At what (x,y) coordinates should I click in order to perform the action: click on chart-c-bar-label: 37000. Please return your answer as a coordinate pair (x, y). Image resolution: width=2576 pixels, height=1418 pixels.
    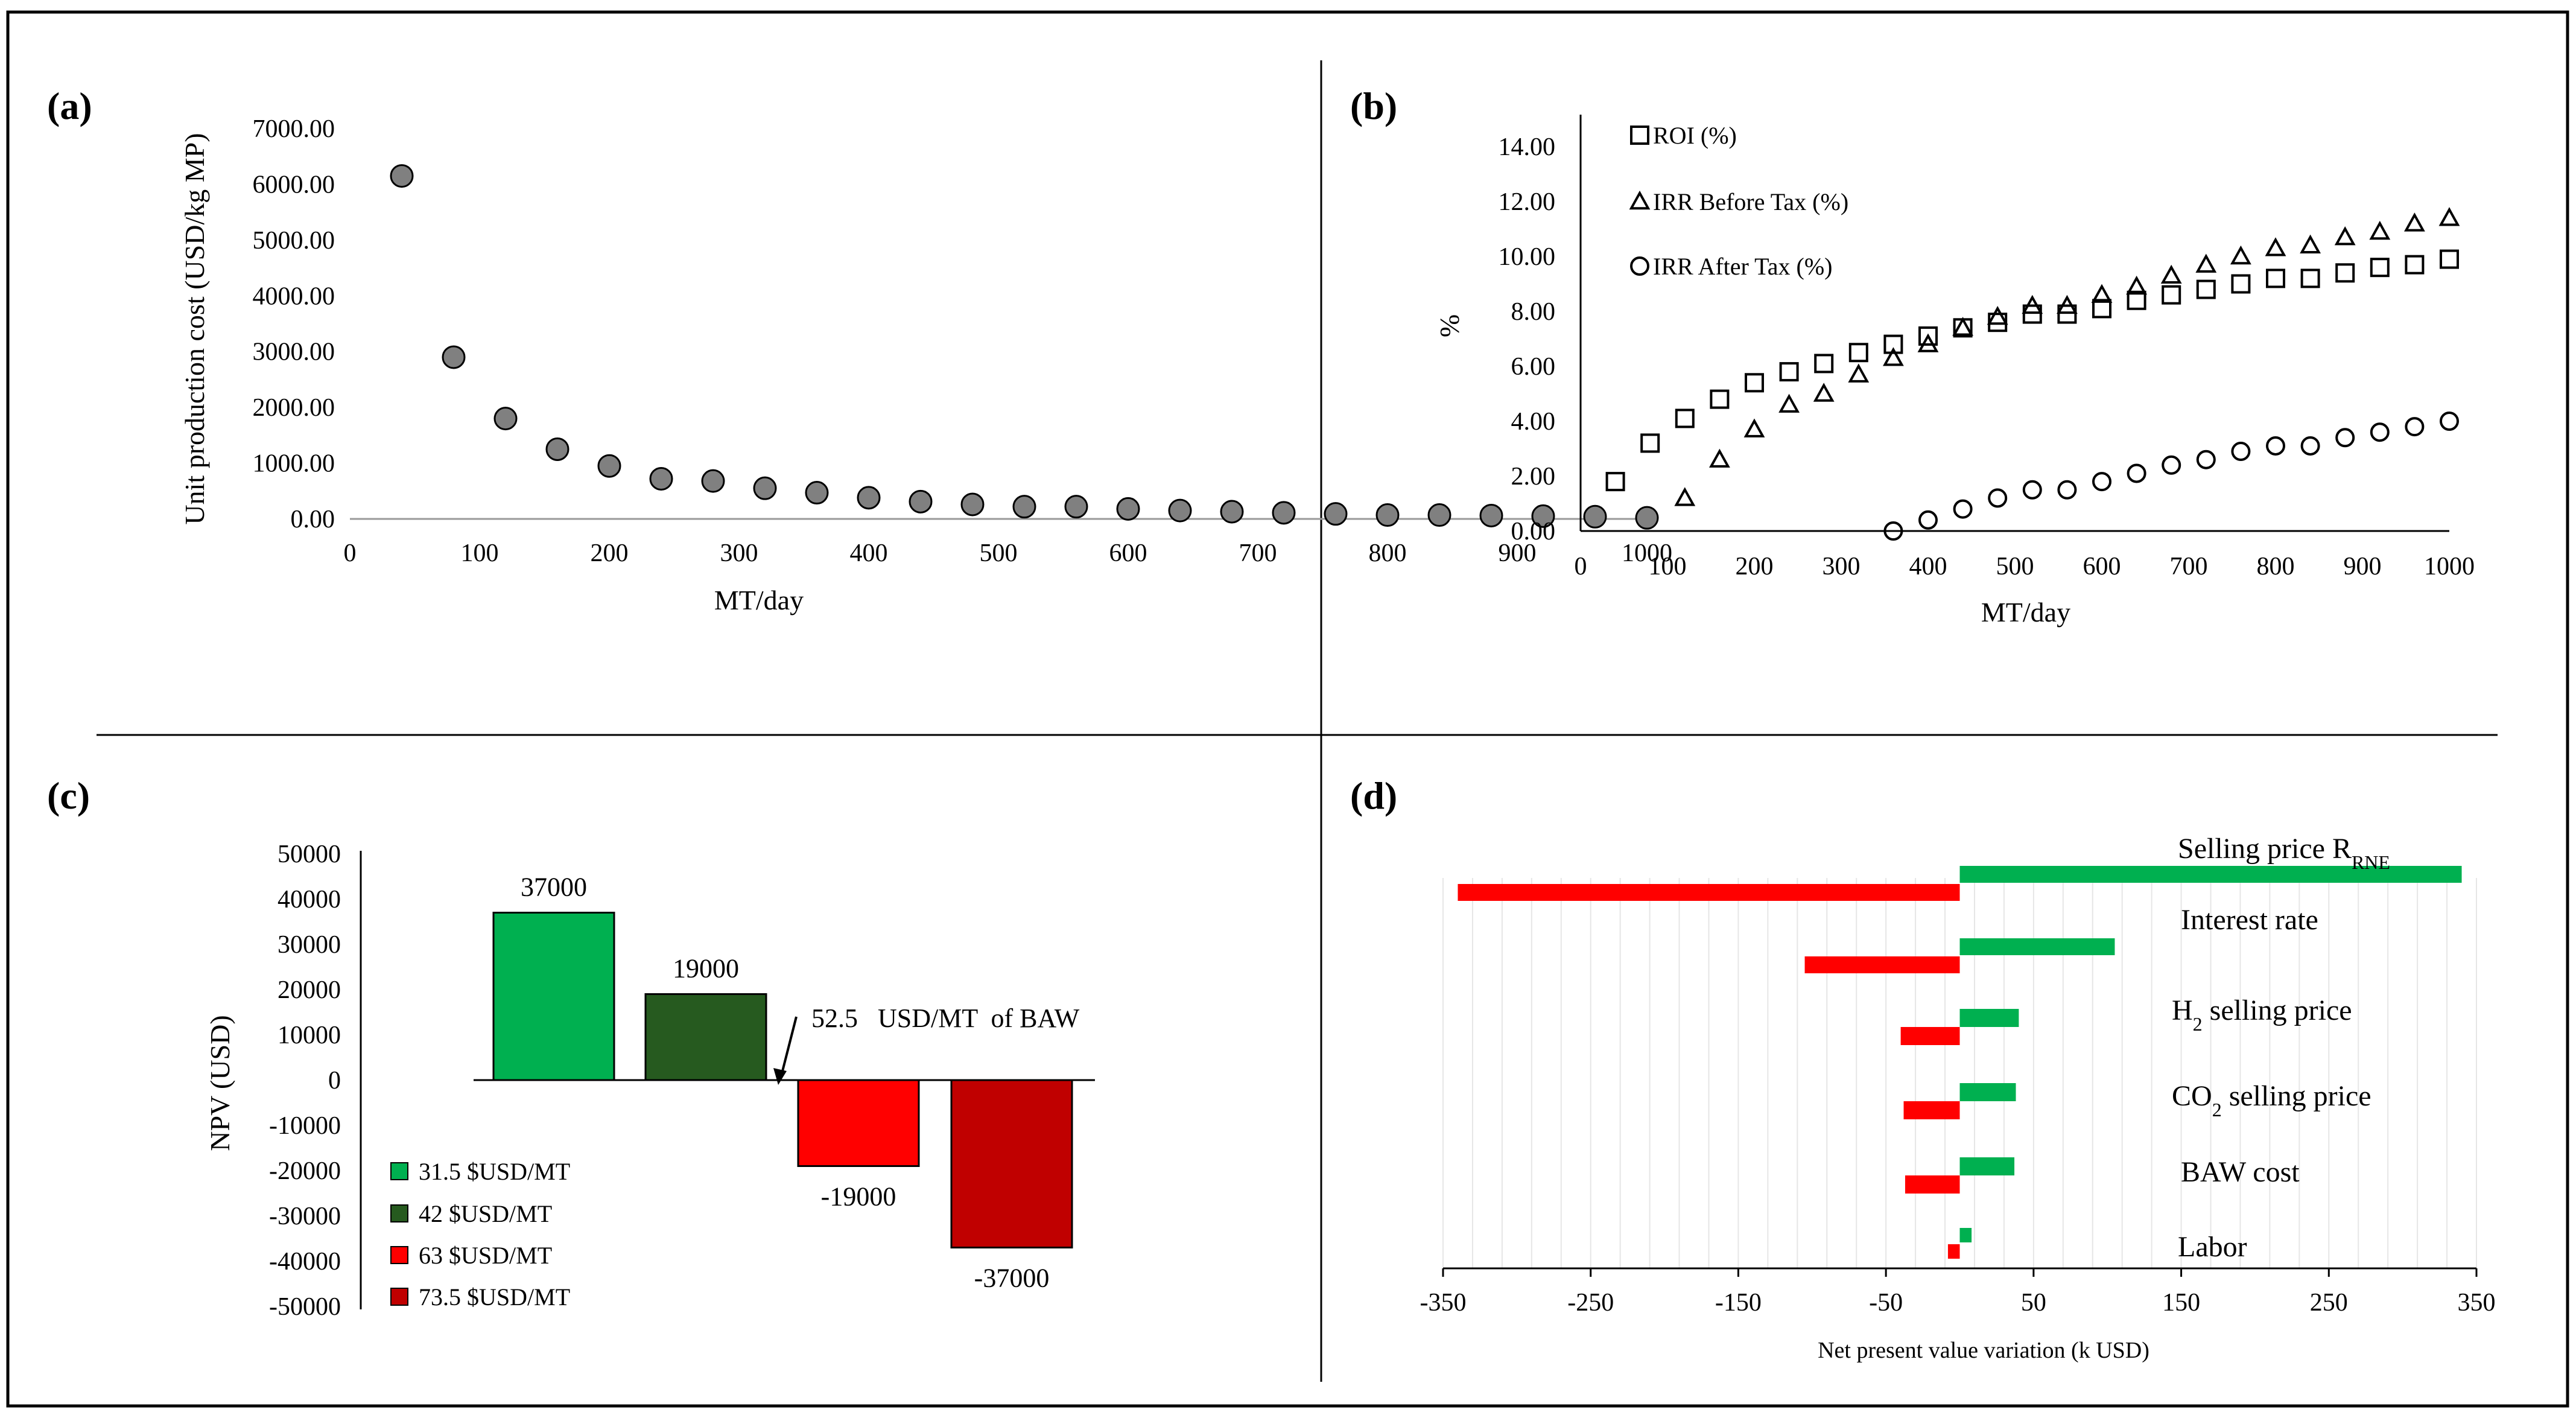
    Looking at the image, I should click on (554, 888).